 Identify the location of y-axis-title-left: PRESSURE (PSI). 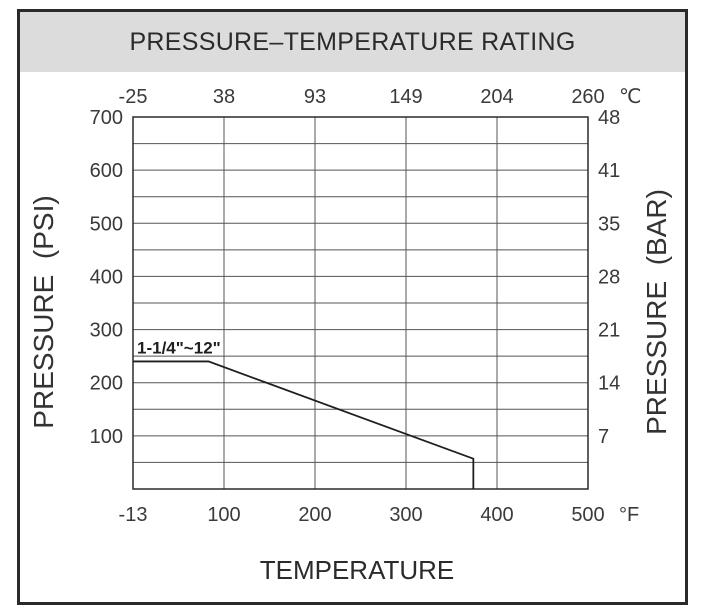
(43, 311).